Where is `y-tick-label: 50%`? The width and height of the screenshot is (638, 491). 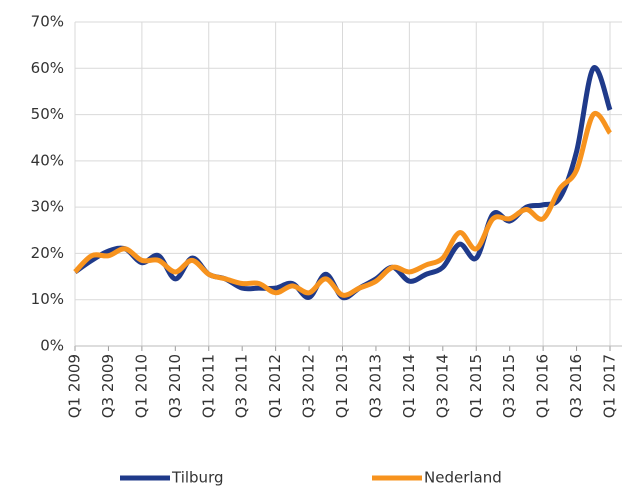 y-tick-label: 50% is located at coordinates (47, 114).